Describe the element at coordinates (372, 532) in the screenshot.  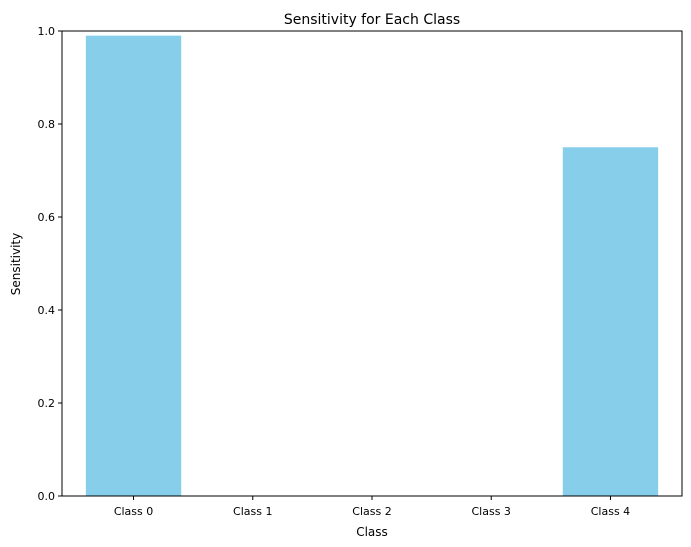
I see `x-axis-label: Class` at that location.